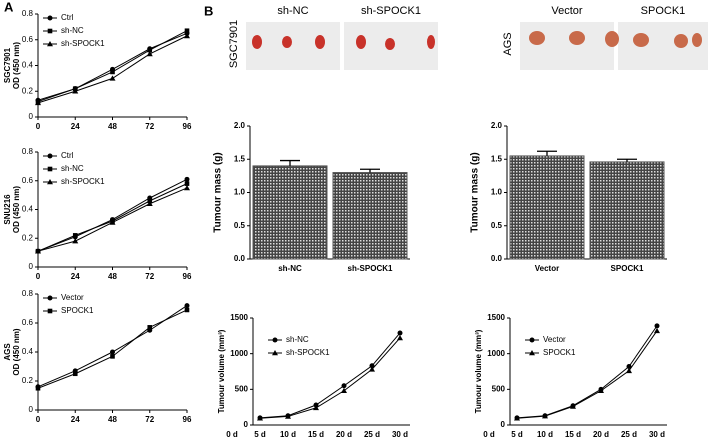 This screenshot has width=709, height=443. What do you see at coordinates (629, 434) in the screenshot?
I see `x-tick-label: 25 d` at bounding box center [629, 434].